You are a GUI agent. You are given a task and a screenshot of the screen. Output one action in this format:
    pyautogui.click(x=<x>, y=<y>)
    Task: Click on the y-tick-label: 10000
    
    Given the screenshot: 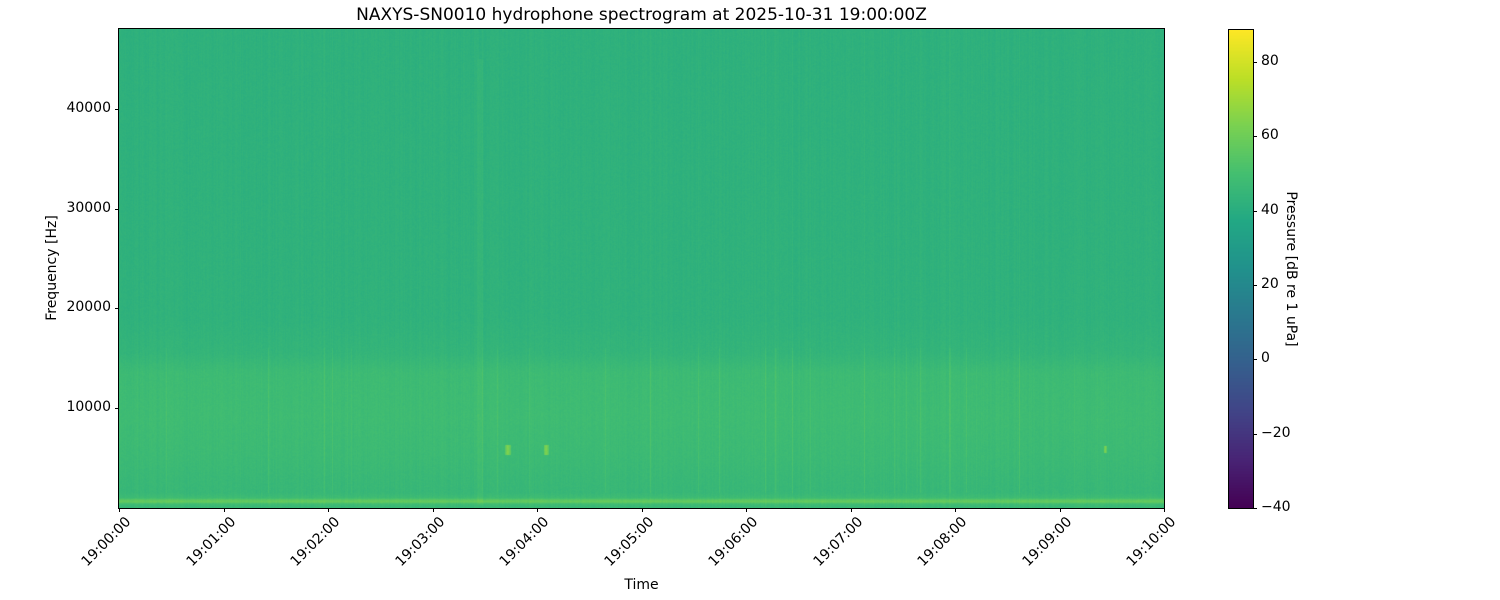 What is the action you would take?
    pyautogui.click(x=88, y=407)
    